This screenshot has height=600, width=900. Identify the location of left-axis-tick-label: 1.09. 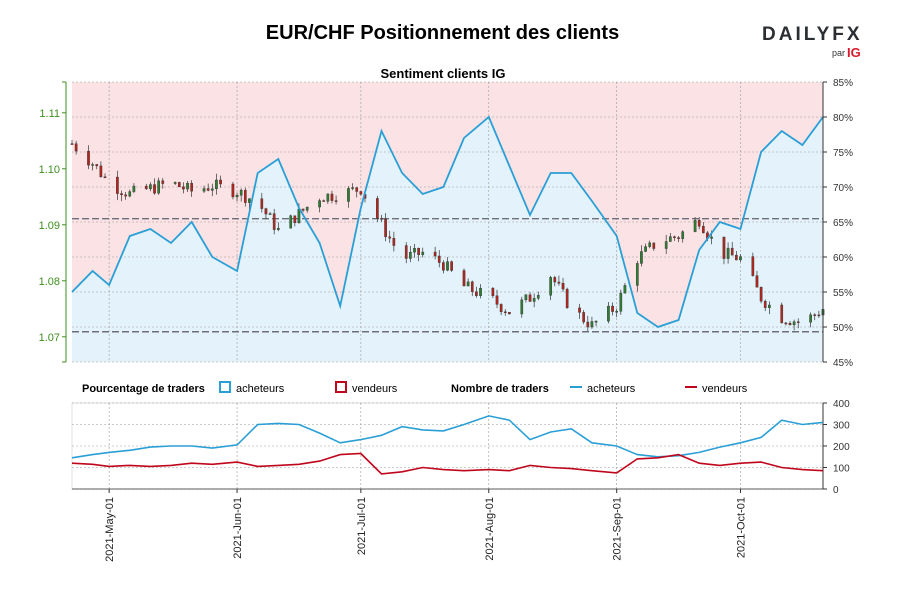
(49, 226).